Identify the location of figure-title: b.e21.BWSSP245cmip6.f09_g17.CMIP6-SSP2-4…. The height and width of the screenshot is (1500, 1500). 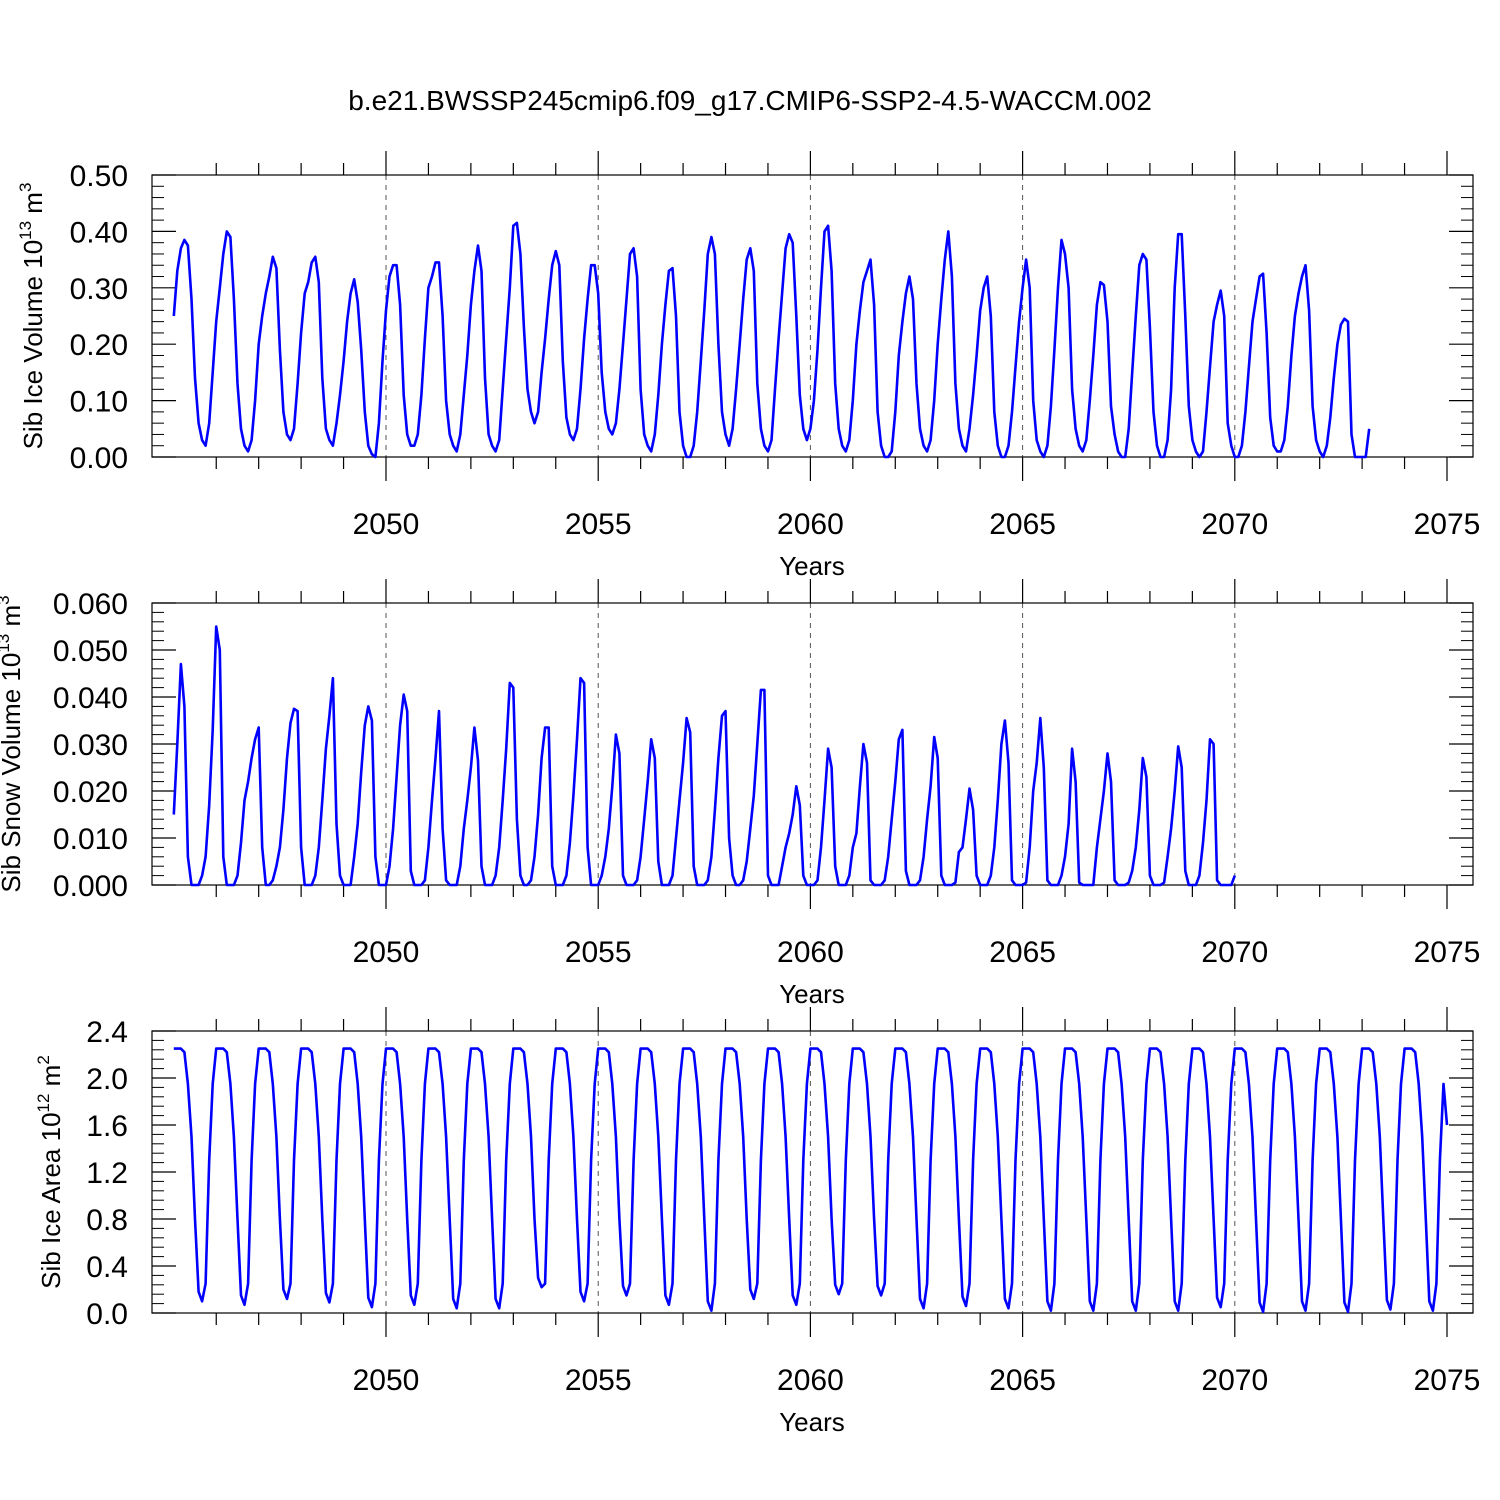
(750, 100).